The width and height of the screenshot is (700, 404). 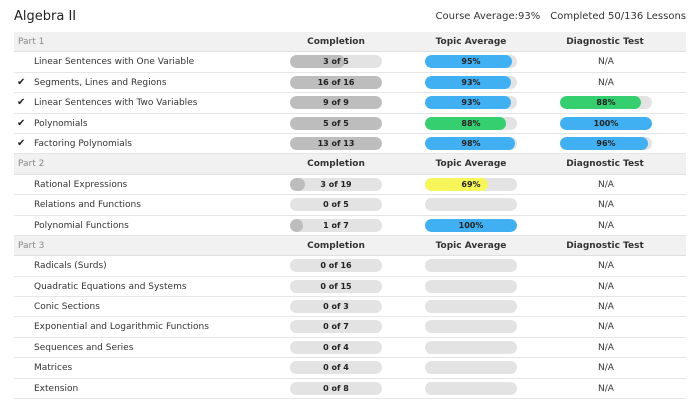 What do you see at coordinates (110, 286) in the screenshot?
I see `lesson-name: Quadratic Equations and Systems` at bounding box center [110, 286].